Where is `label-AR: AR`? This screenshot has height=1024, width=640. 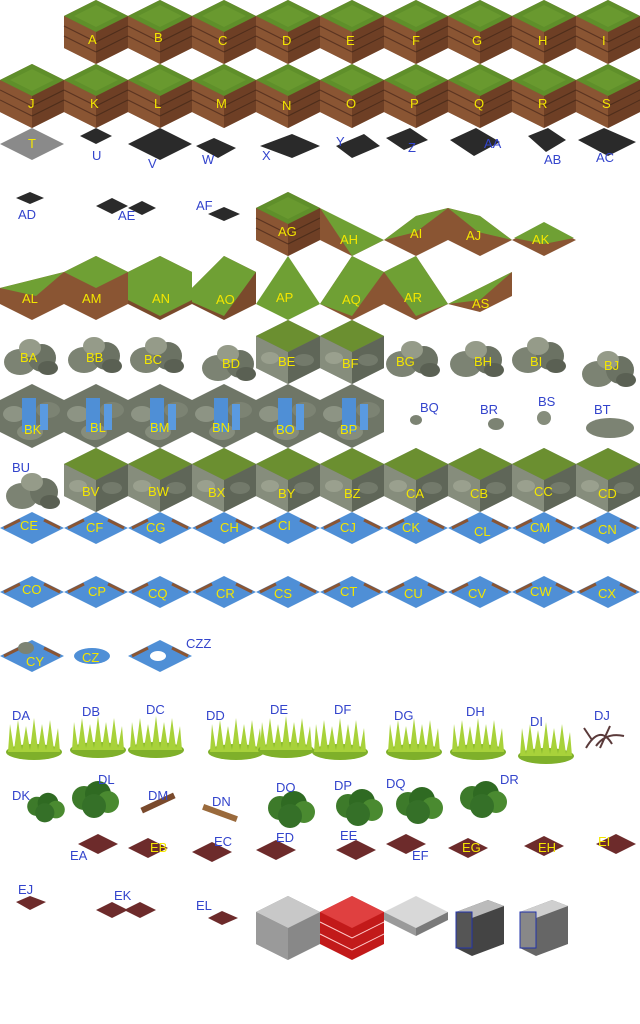 label-AR: AR is located at coordinates (413, 297).